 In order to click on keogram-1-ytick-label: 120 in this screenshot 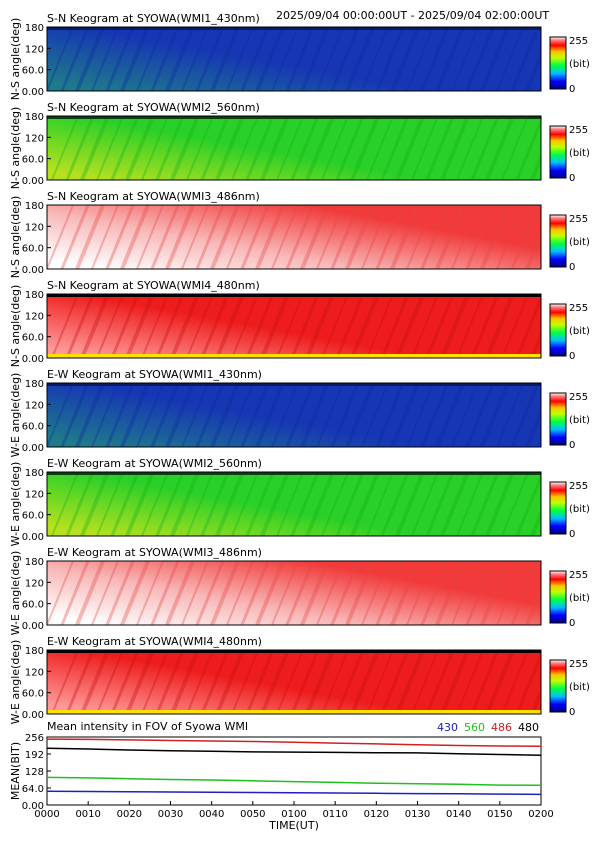, I will do `click(34, 49)`.